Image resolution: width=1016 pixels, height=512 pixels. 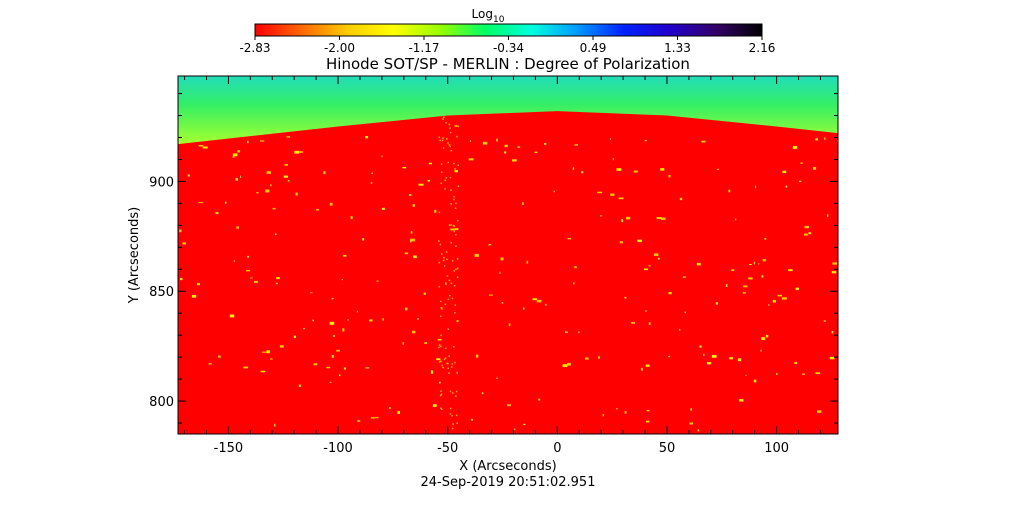 What do you see at coordinates (161, 402) in the screenshot?
I see `y-tick-label: 800` at bounding box center [161, 402].